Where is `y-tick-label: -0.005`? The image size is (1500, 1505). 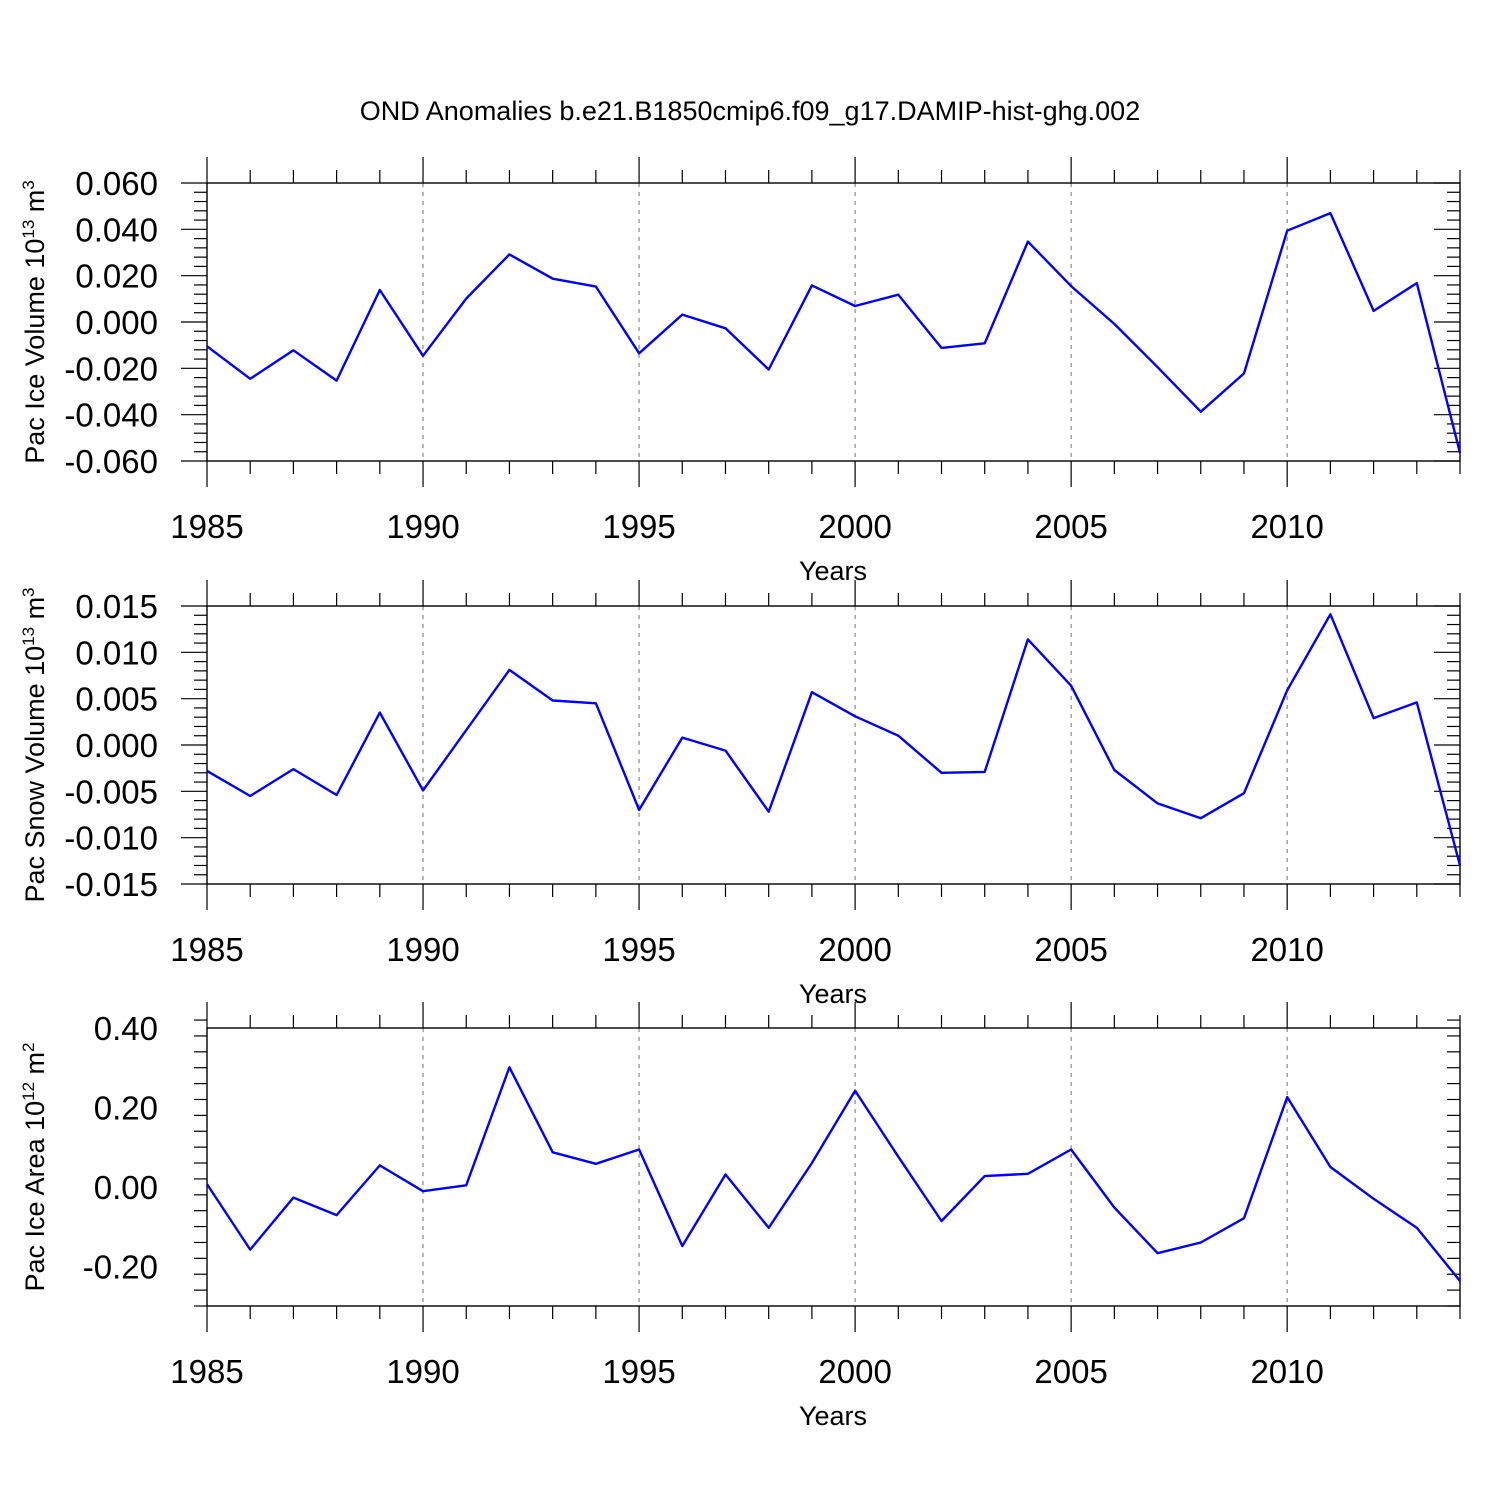 y-tick-label: -0.005 is located at coordinates (111, 791).